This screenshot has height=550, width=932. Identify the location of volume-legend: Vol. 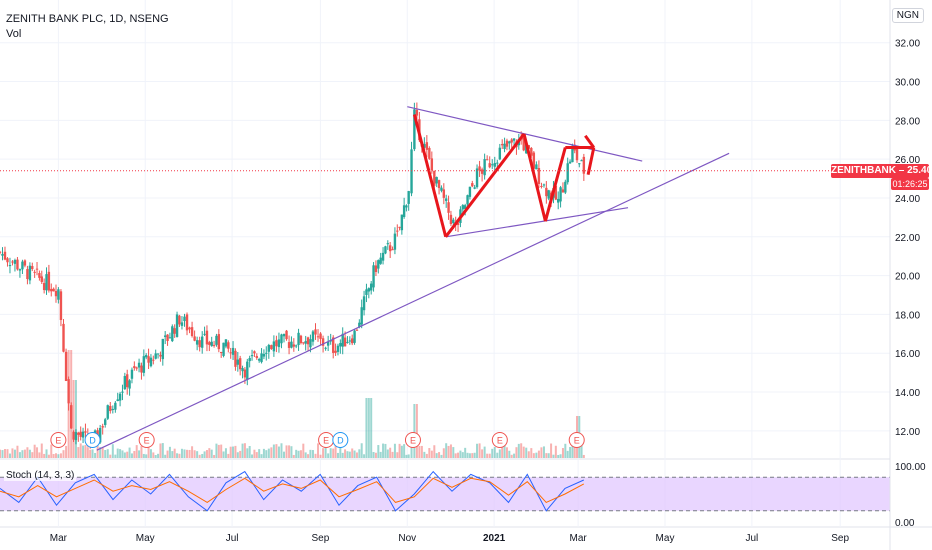
(14, 34).